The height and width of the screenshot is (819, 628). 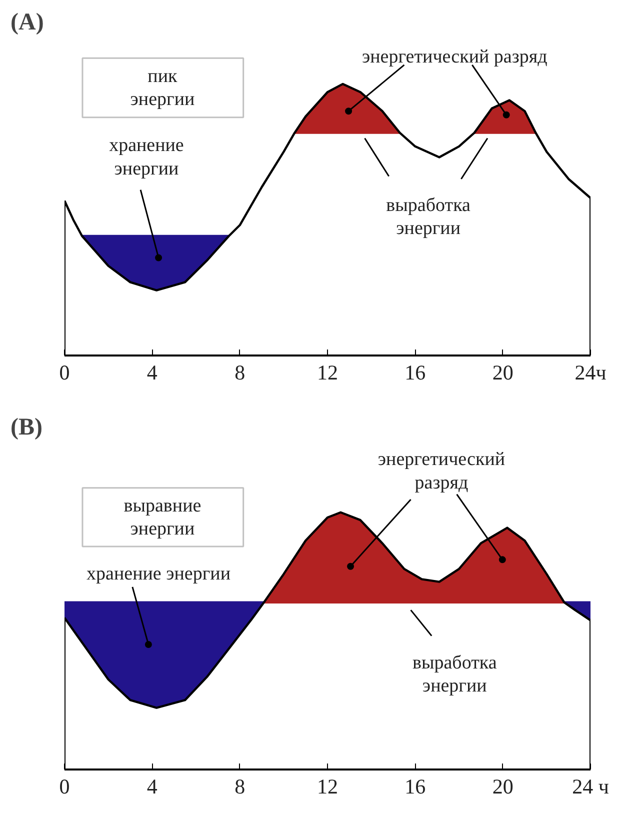 I want to click on x-tick-label: 24 ч, so click(x=591, y=786).